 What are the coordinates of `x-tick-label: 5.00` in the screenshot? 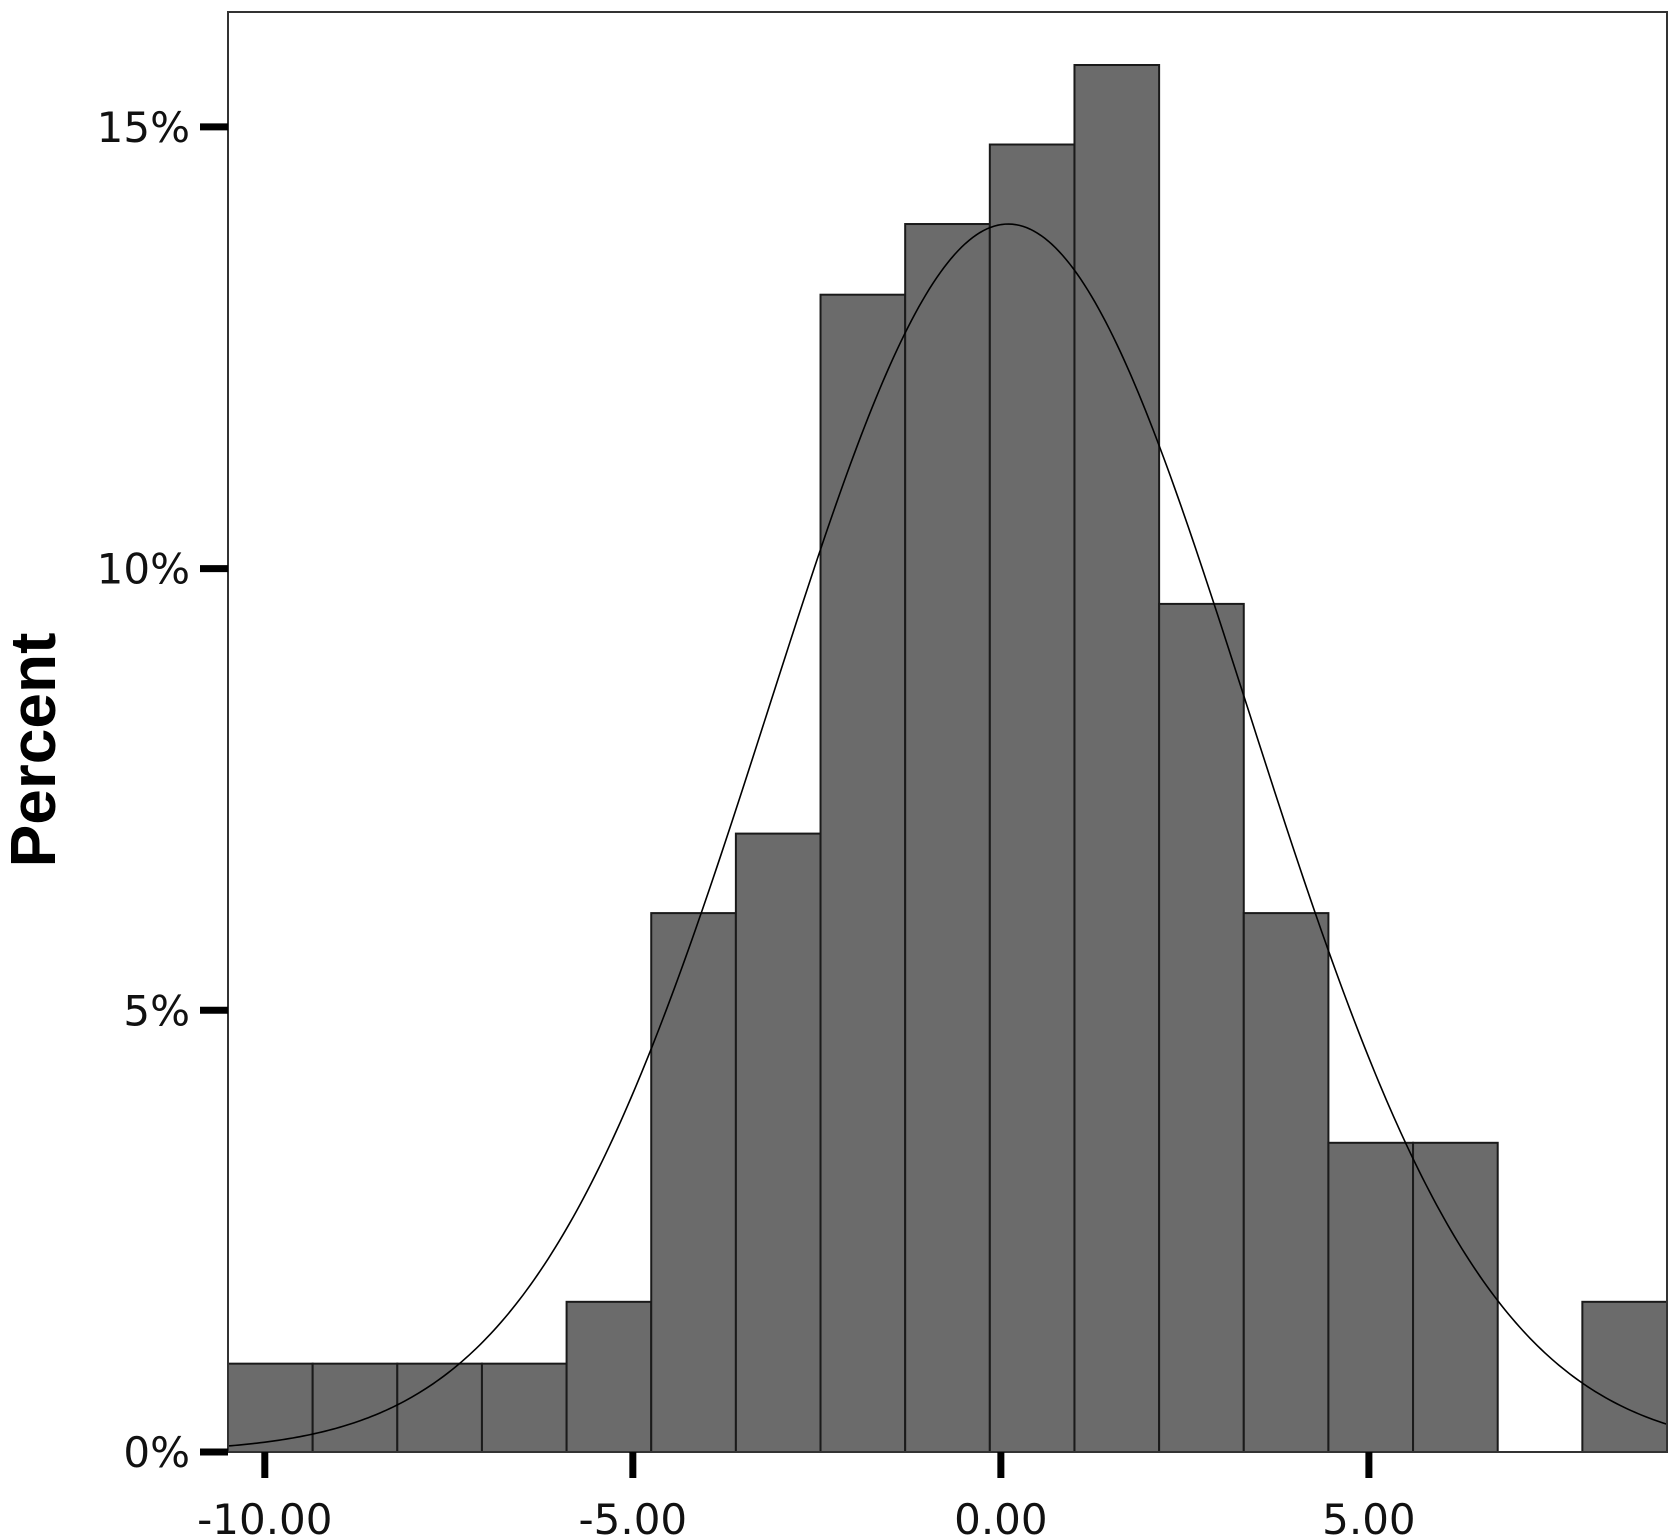 It's located at (1369, 1517).